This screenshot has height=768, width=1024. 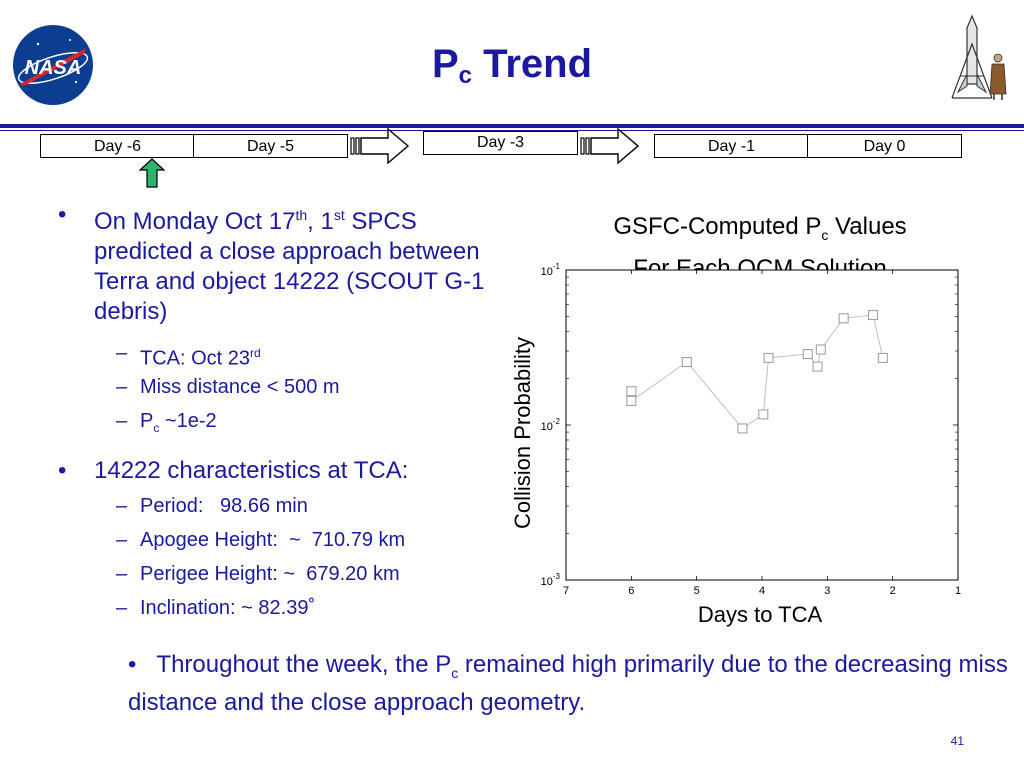 I want to click on x-axis-label: Days to TCA, so click(x=760, y=614).